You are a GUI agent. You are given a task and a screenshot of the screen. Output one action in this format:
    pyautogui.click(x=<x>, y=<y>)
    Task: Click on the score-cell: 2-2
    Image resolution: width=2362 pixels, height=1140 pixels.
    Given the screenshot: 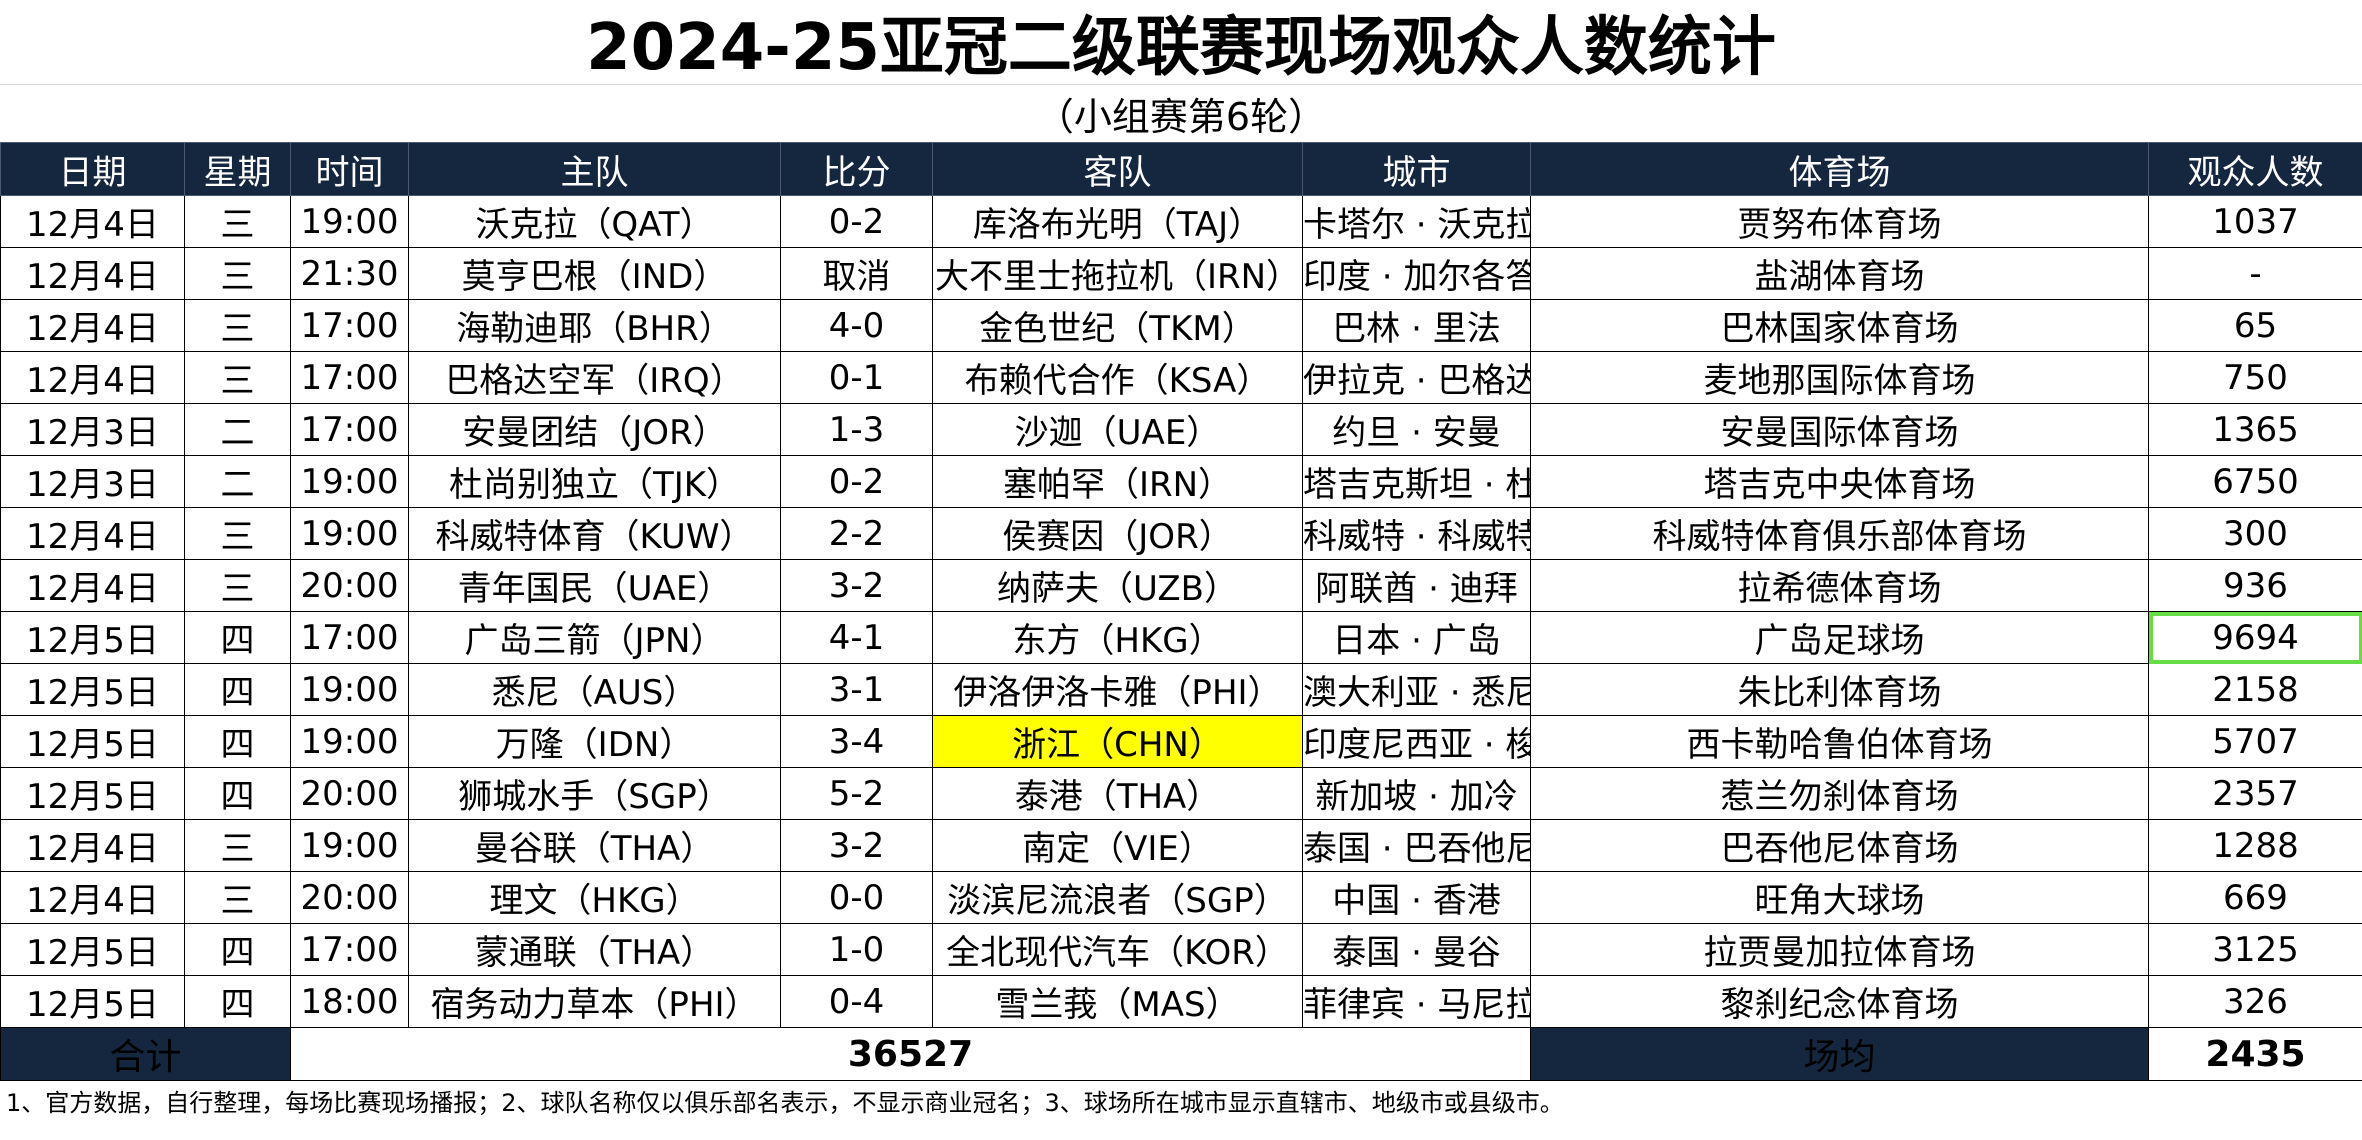 What is the action you would take?
    pyautogui.click(x=856, y=533)
    